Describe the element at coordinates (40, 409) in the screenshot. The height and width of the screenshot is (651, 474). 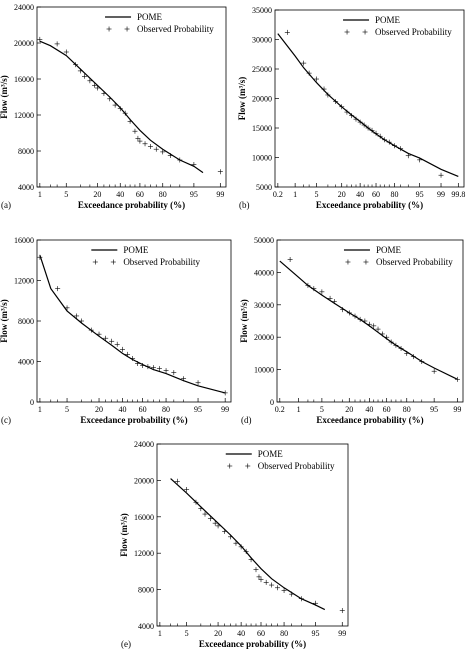
I see `x-tick-label: 1` at that location.